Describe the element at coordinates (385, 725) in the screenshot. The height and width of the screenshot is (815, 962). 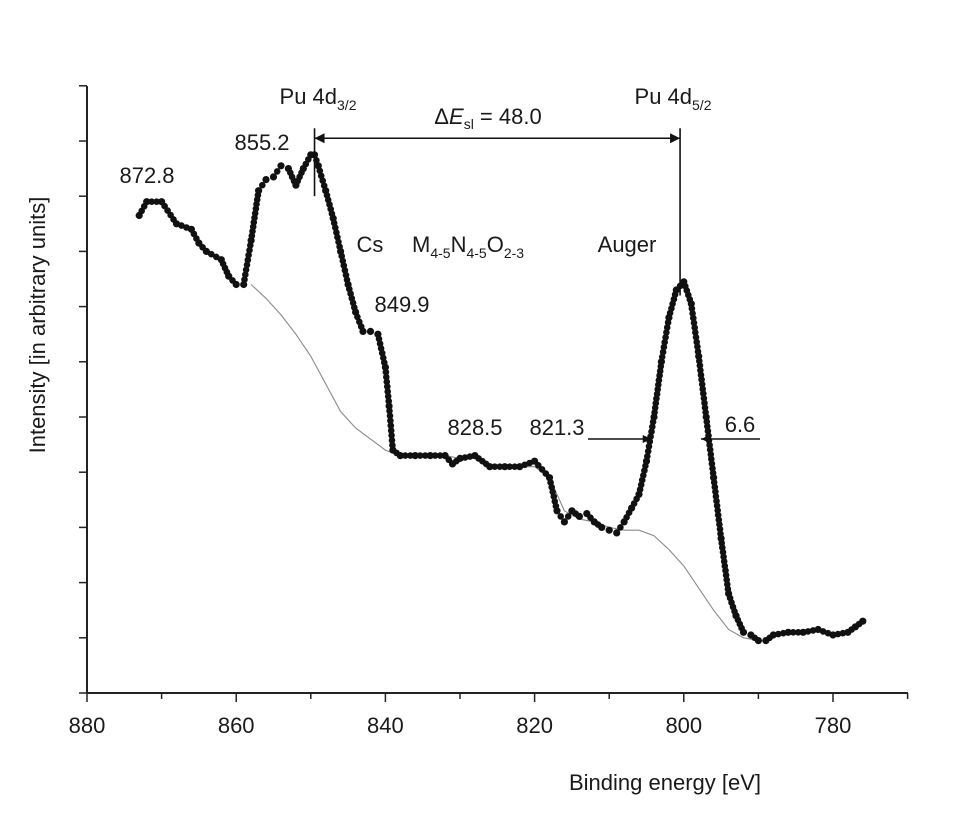
I see `x-tick-label: 840` at that location.